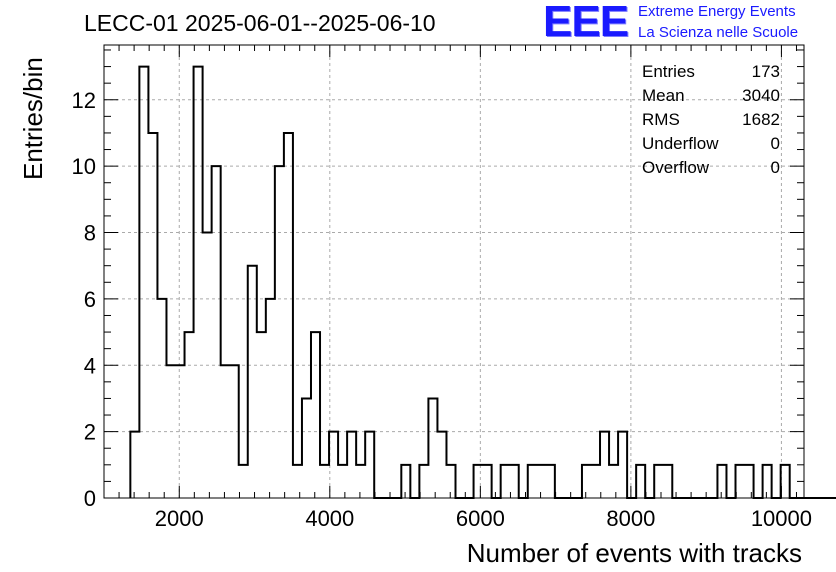 Image resolution: width=836 pixels, height=572 pixels. I want to click on chart-title: LECC-01 2025-06-01--2025-06-10, so click(260, 23).